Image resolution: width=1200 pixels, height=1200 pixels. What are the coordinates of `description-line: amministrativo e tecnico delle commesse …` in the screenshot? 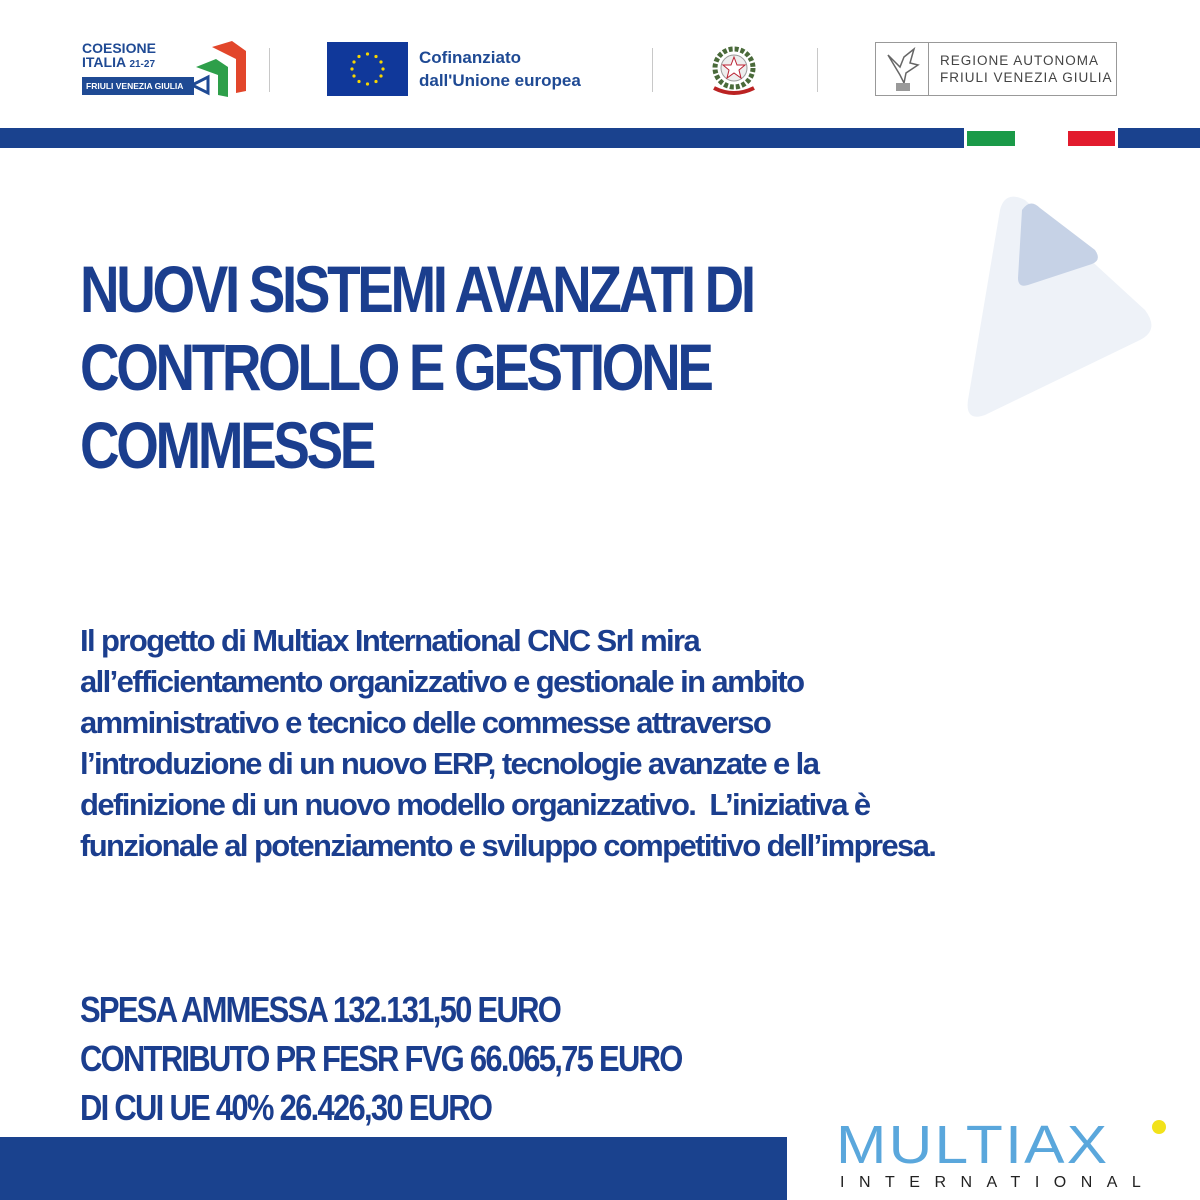 It's located at (426, 722).